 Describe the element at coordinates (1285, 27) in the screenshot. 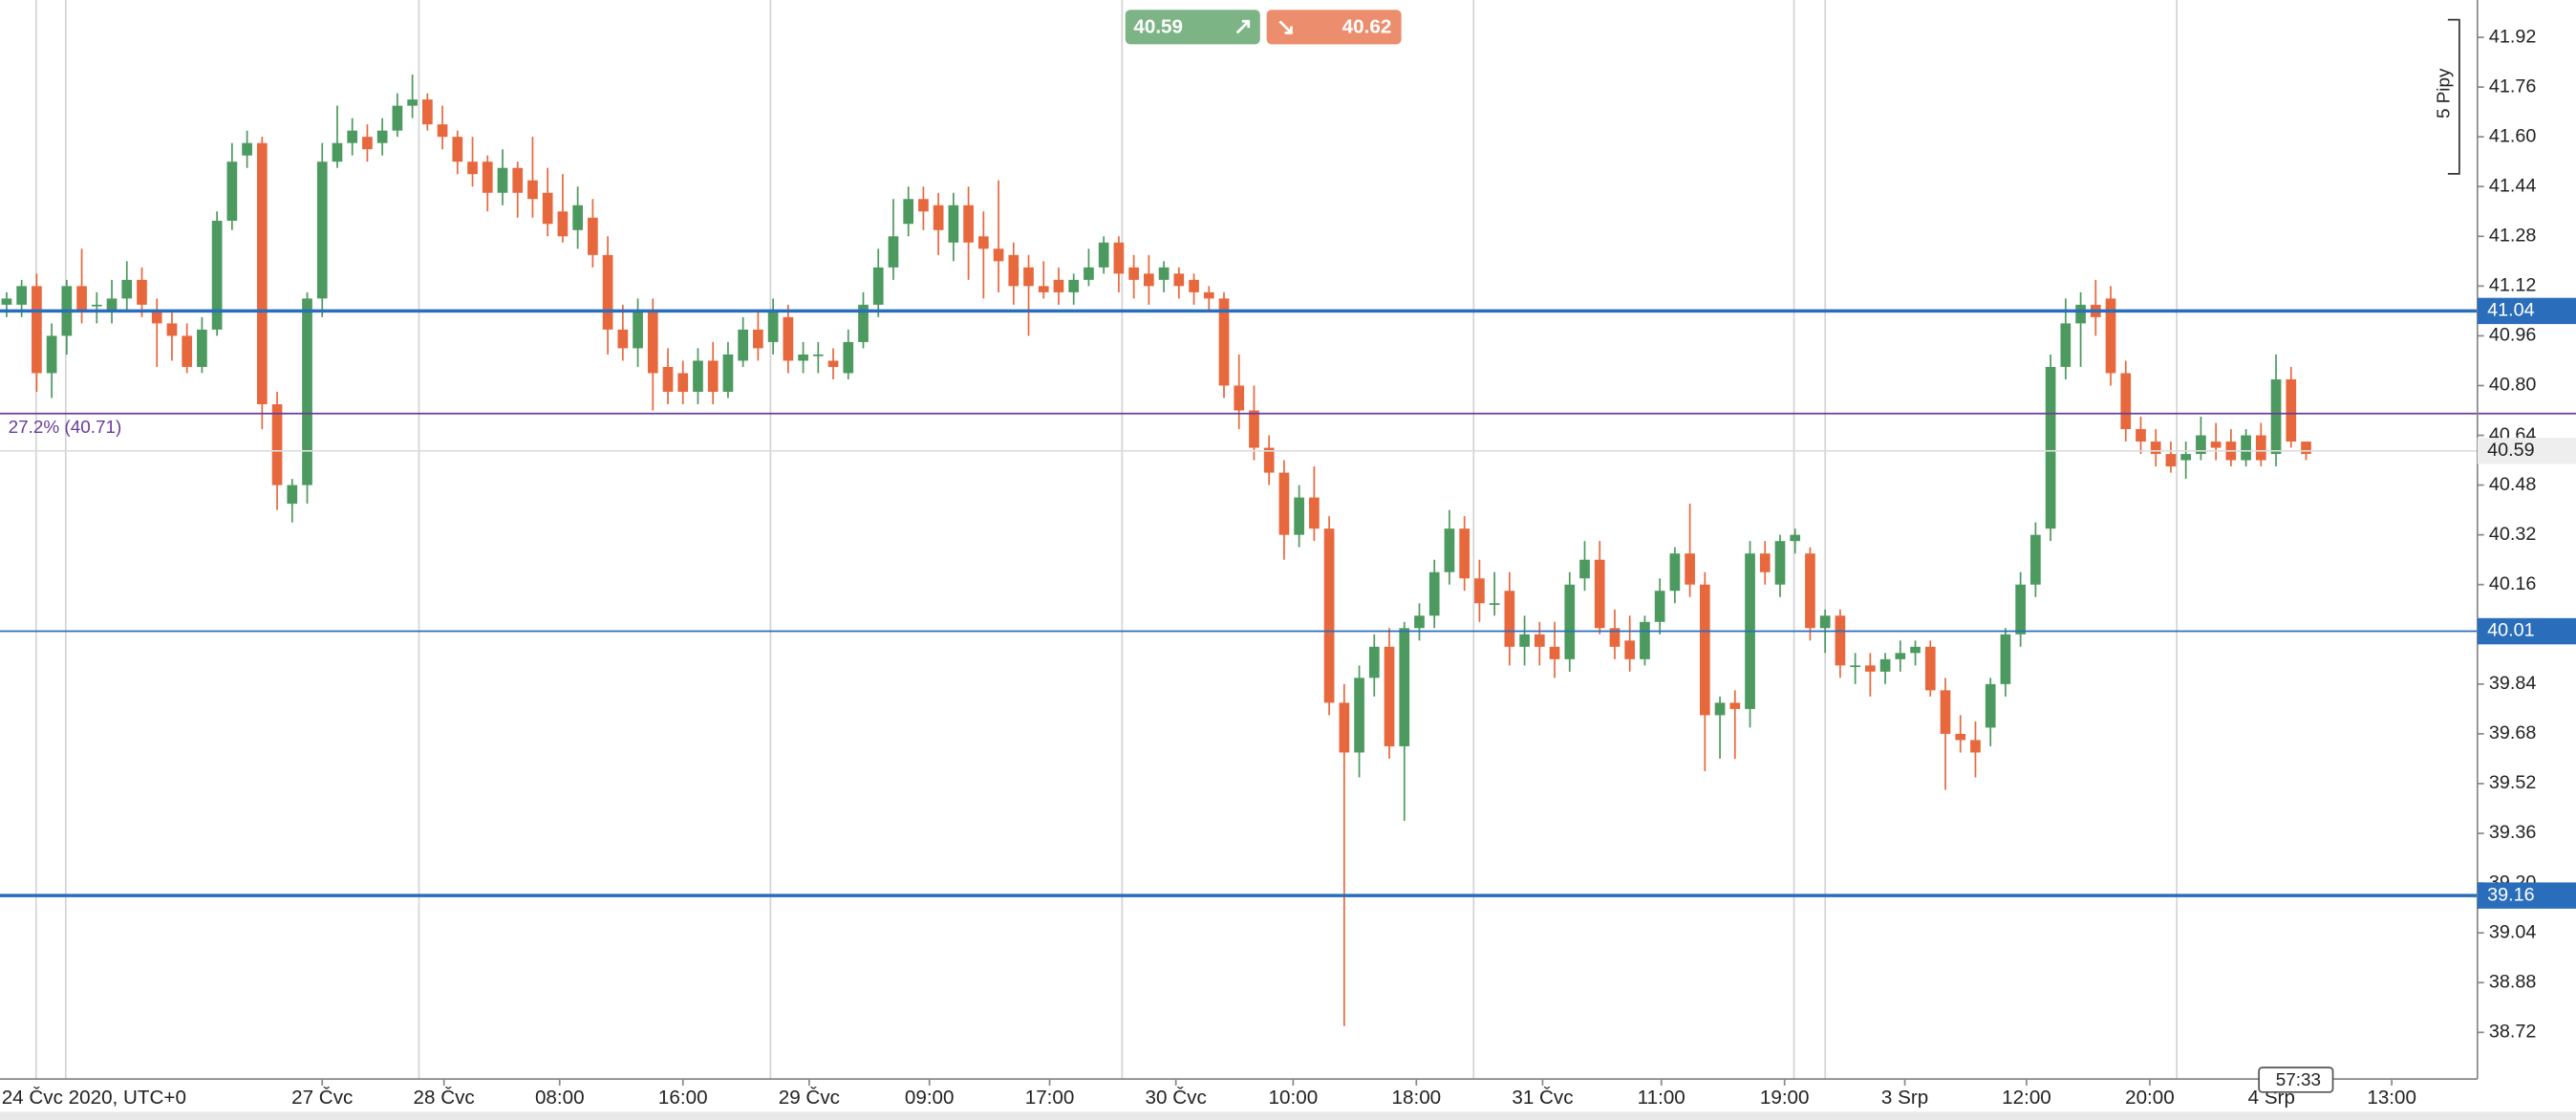

I see `sell-icon` at that location.